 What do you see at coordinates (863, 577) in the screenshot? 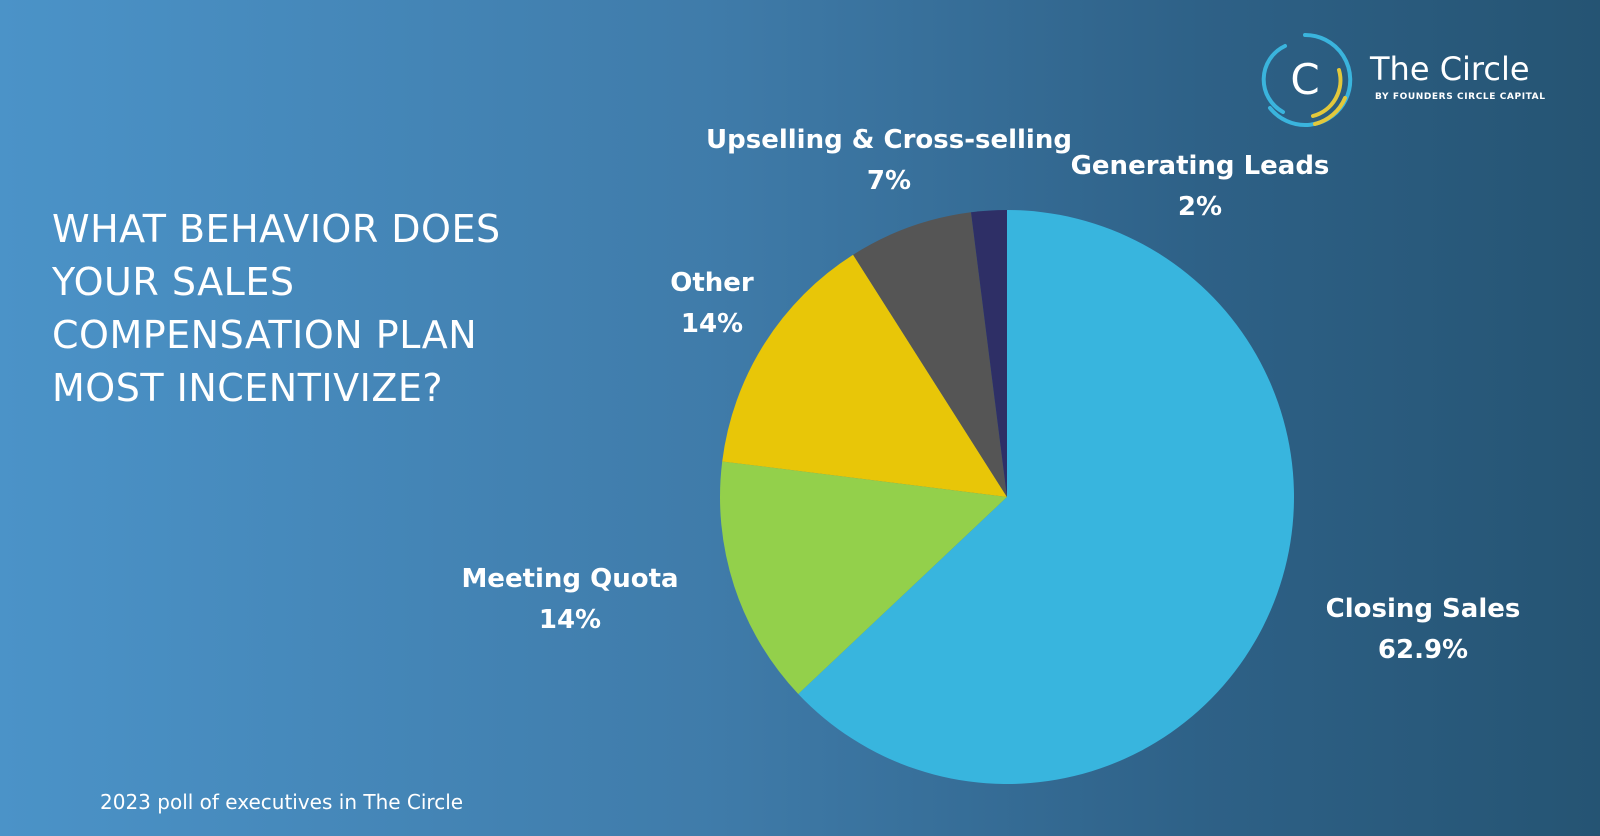
I see `pie-slice-meeting-quota` at bounding box center [863, 577].